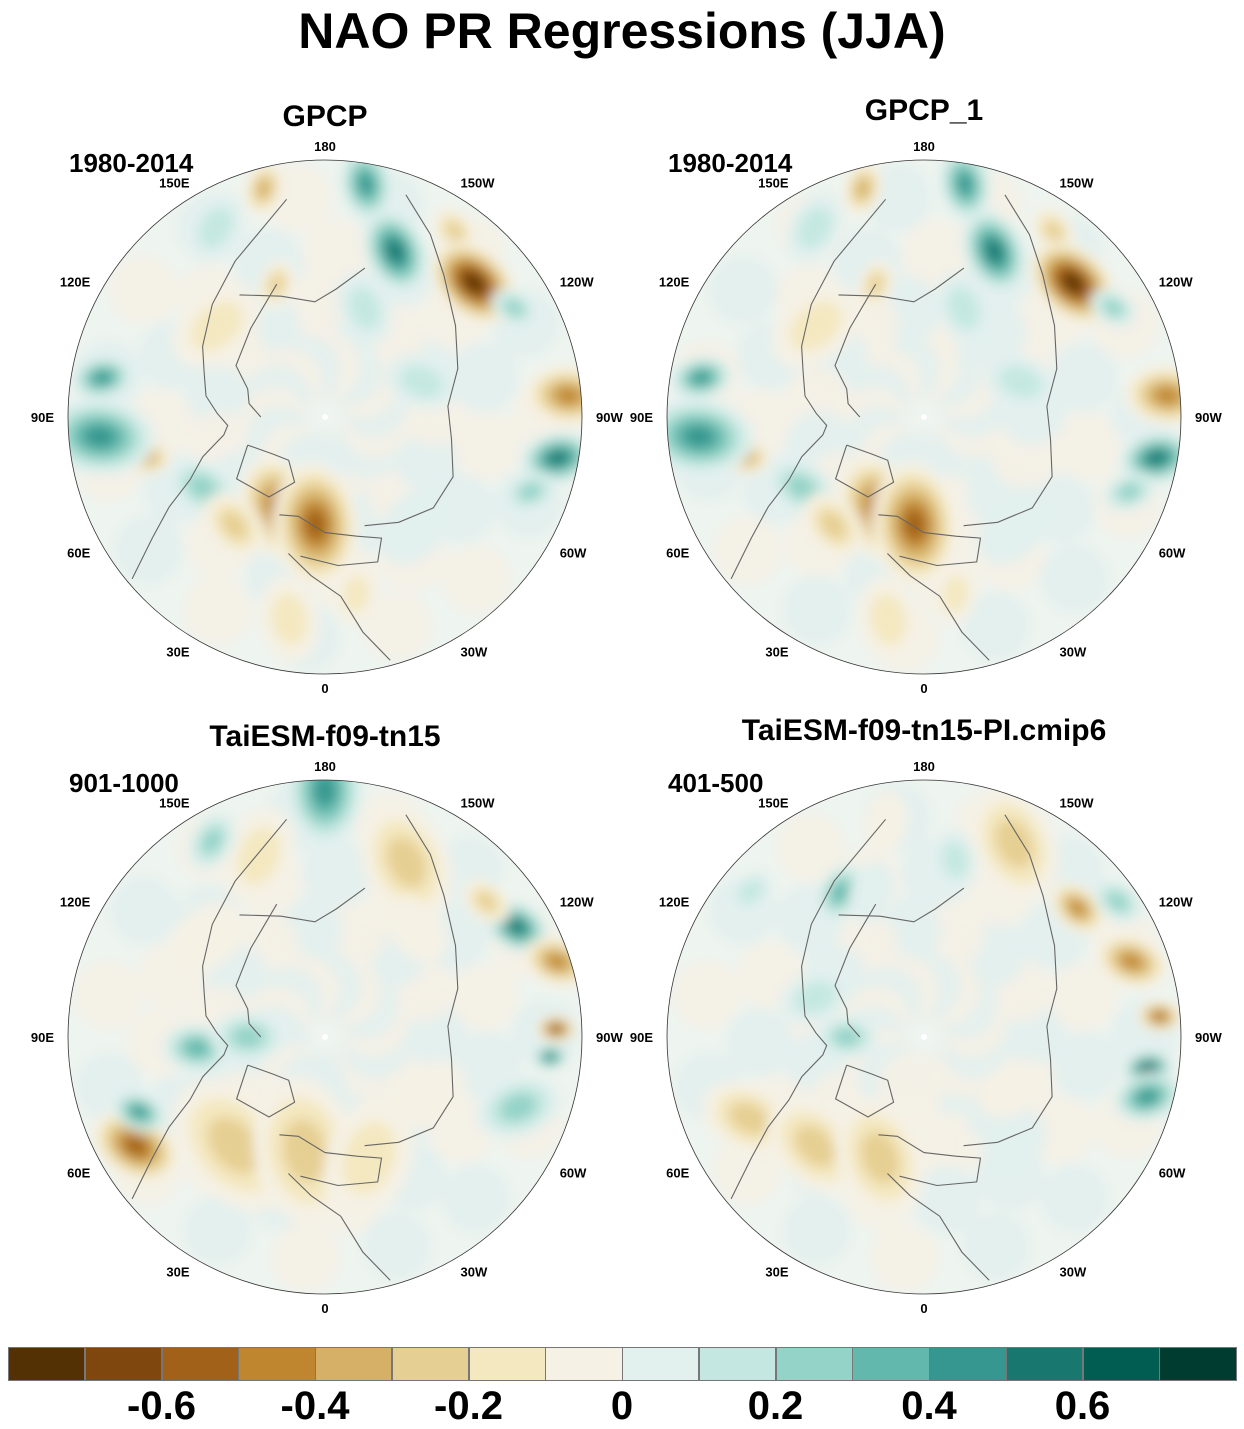  Describe the element at coordinates (1077, 182) in the screenshot. I see `longitude-label: 150W` at that location.